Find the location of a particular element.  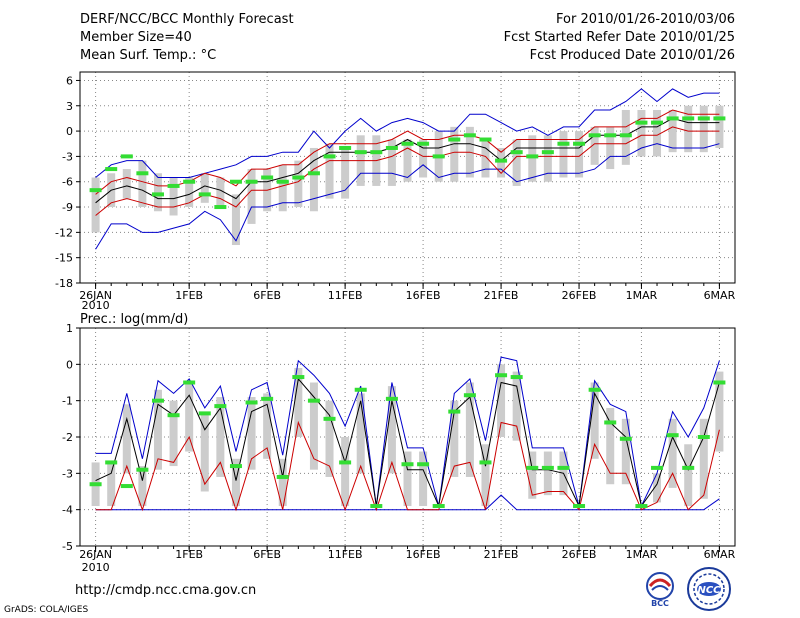

y-tick-label: -5 is located at coordinates (67, 546).